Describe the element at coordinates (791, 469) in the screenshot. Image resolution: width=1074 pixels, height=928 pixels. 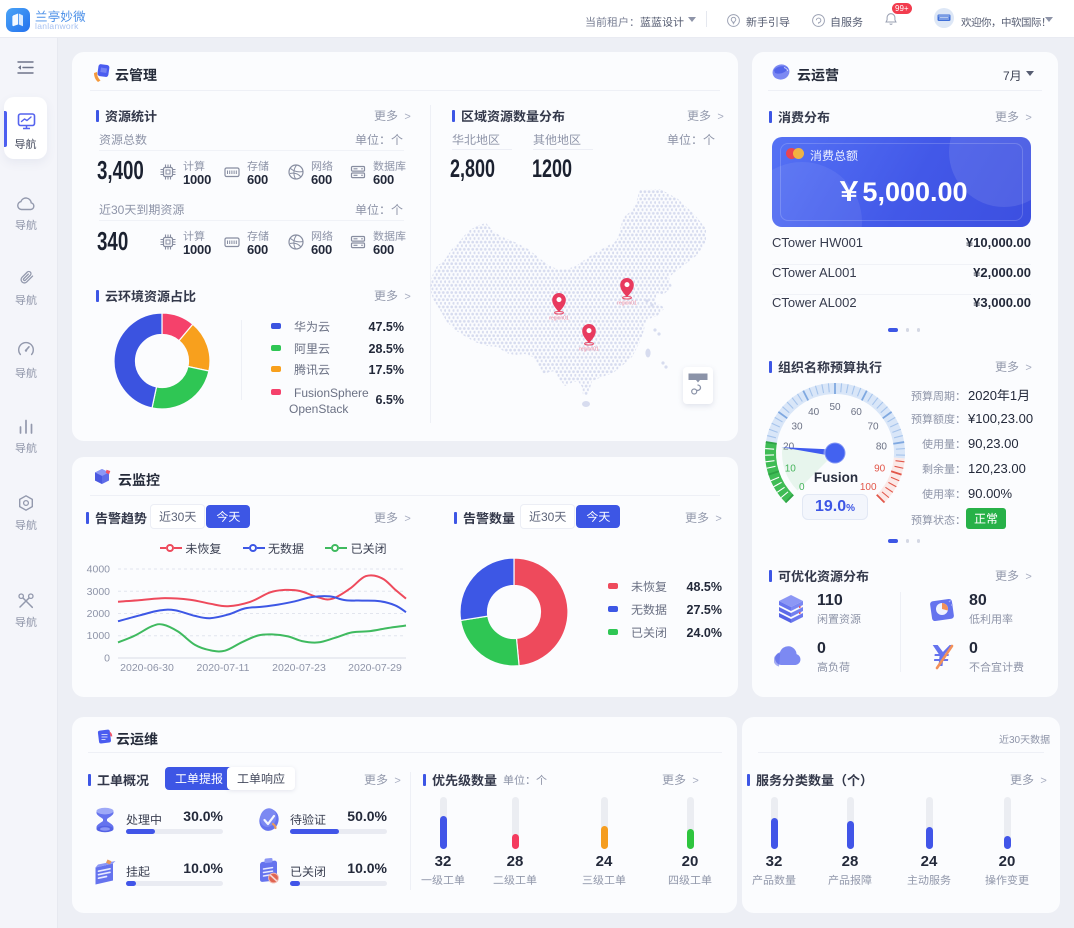
I see `svg-text: 10` at that location.